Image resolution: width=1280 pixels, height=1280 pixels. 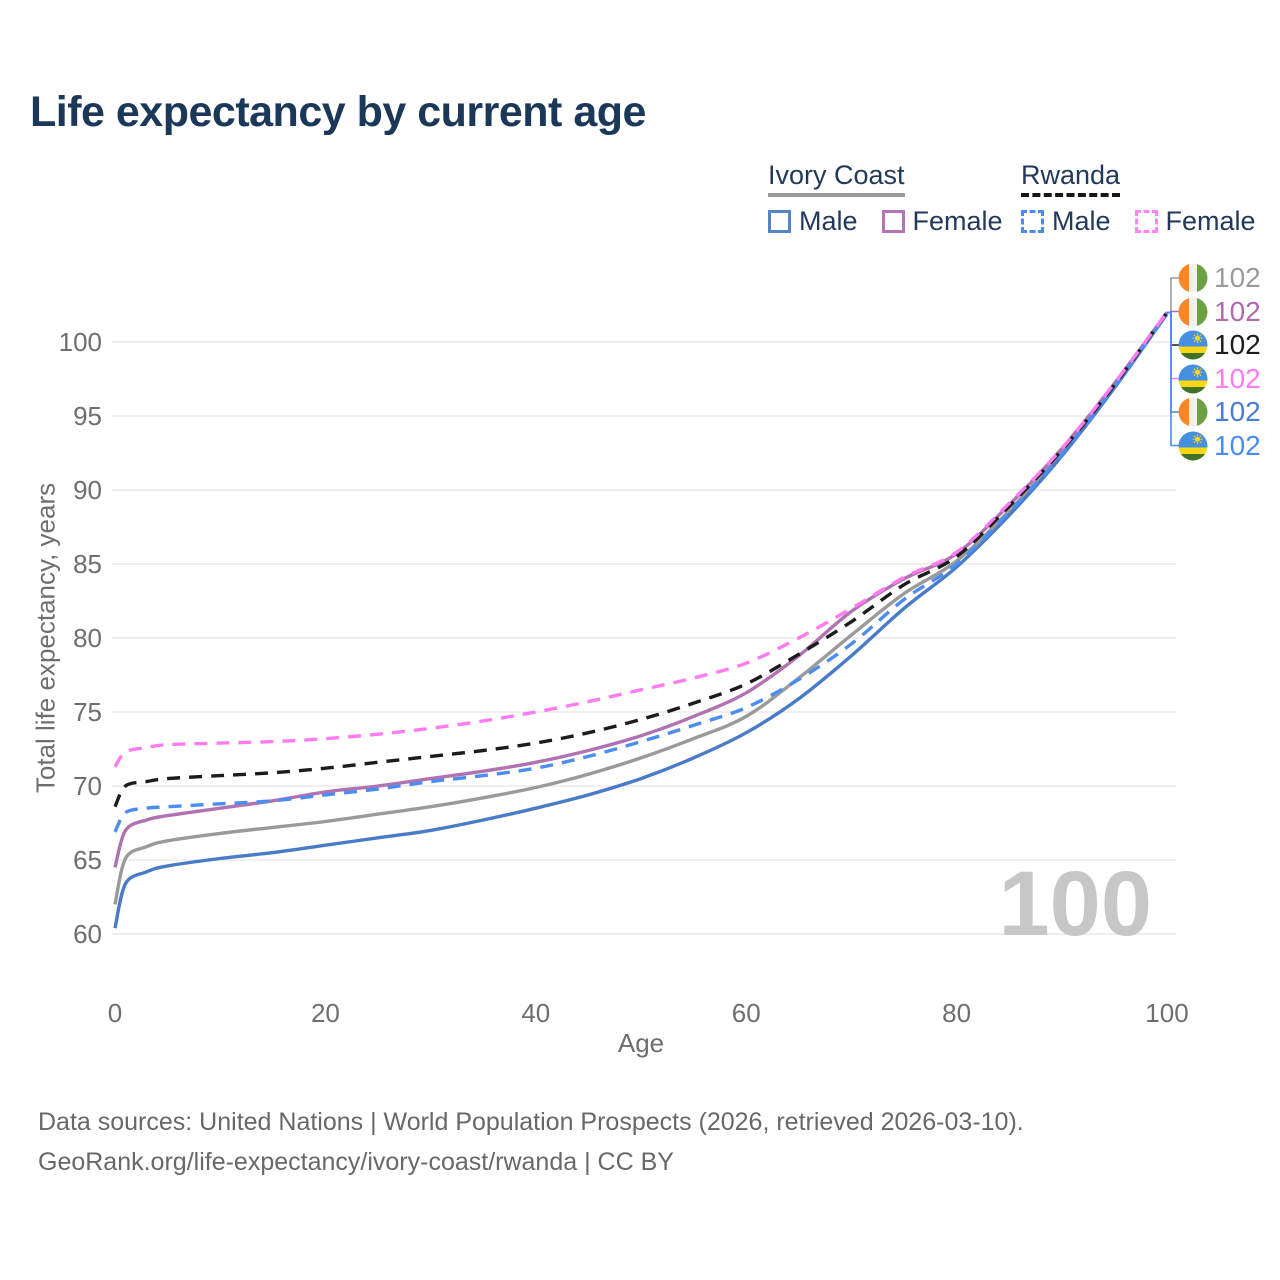 I want to click on legend-item-ivory-coast-male: Male, so click(x=813, y=221).